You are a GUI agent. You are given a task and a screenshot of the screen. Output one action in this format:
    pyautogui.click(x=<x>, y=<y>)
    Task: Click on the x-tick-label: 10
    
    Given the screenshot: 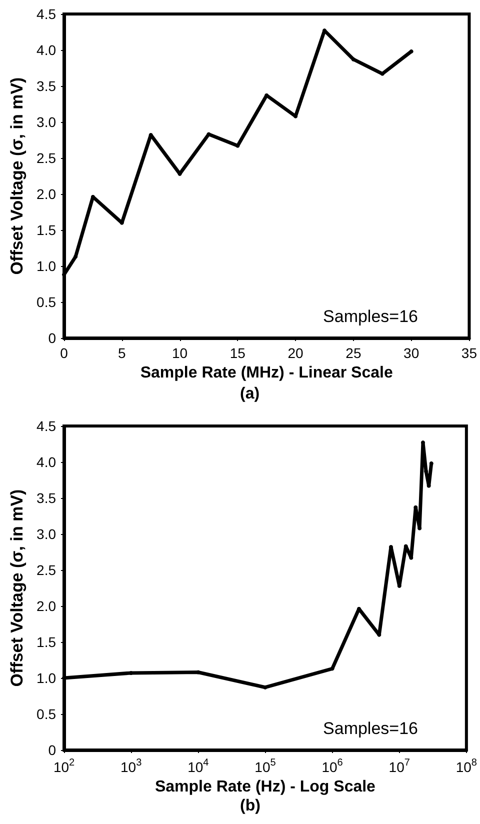 What is the action you would take?
    pyautogui.click(x=180, y=353)
    